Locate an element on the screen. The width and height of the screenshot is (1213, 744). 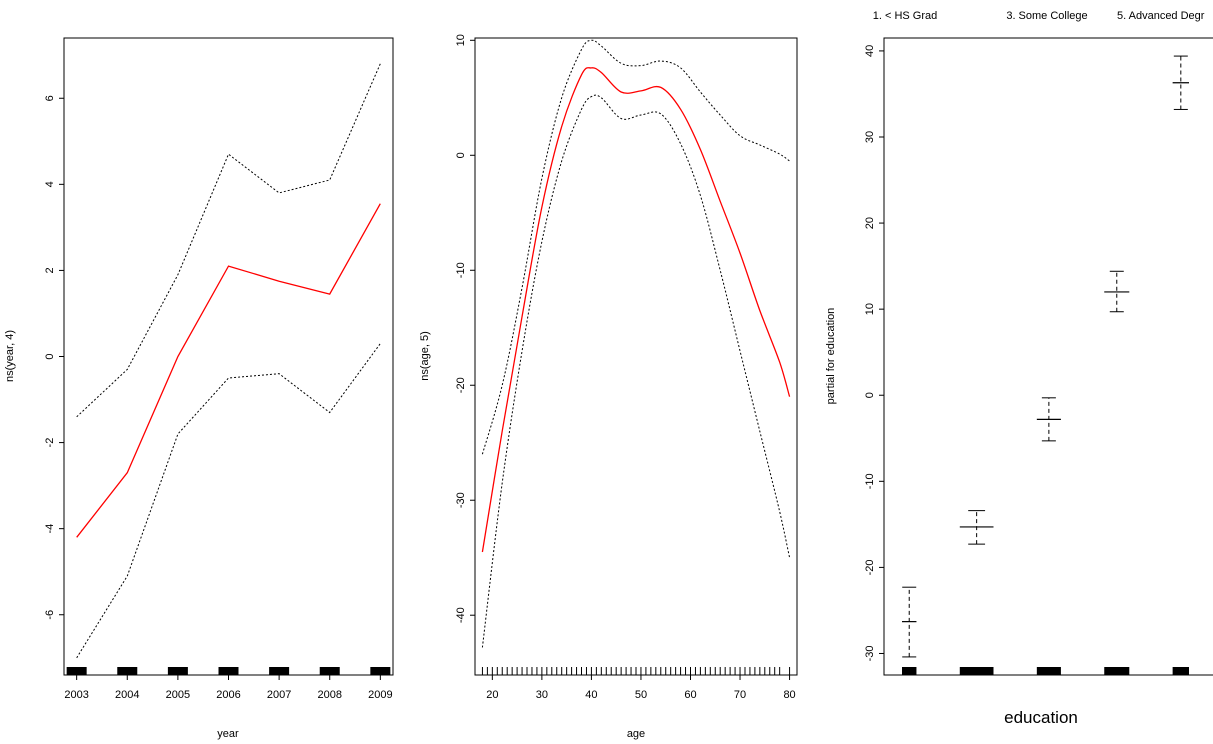
x-tick-label: 40 is located at coordinates (591, 695).